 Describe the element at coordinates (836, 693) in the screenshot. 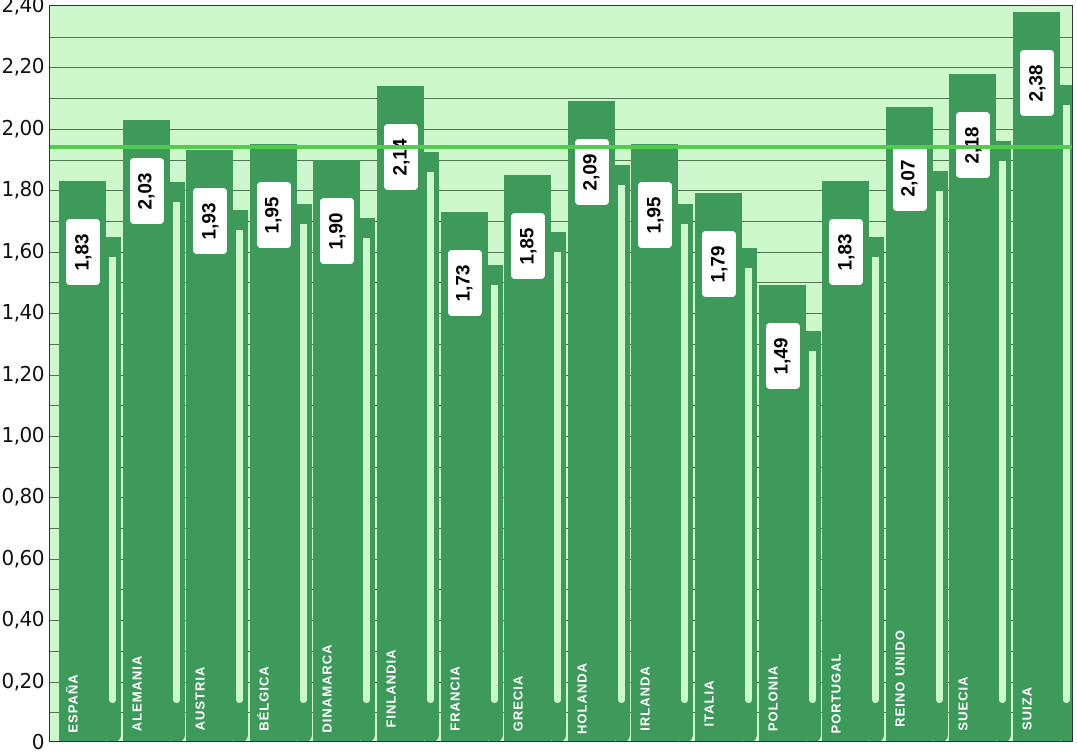

I see `category-label-text: PORTUGAL` at that location.